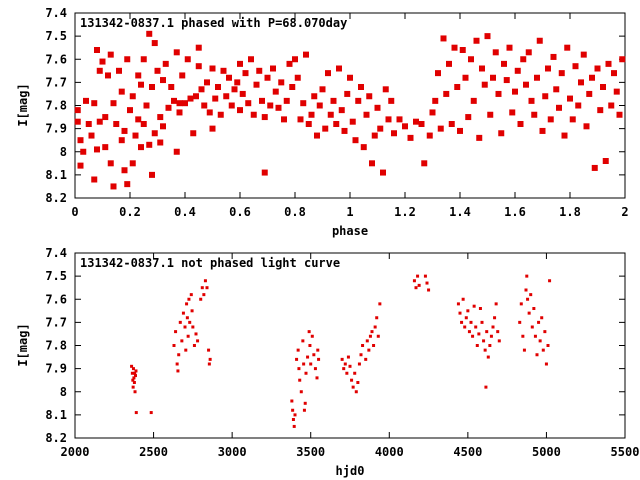 This screenshot has height=480, width=640. Describe the element at coordinates (625, 452) in the screenshot. I see `x-tick-label: 5500` at that location.